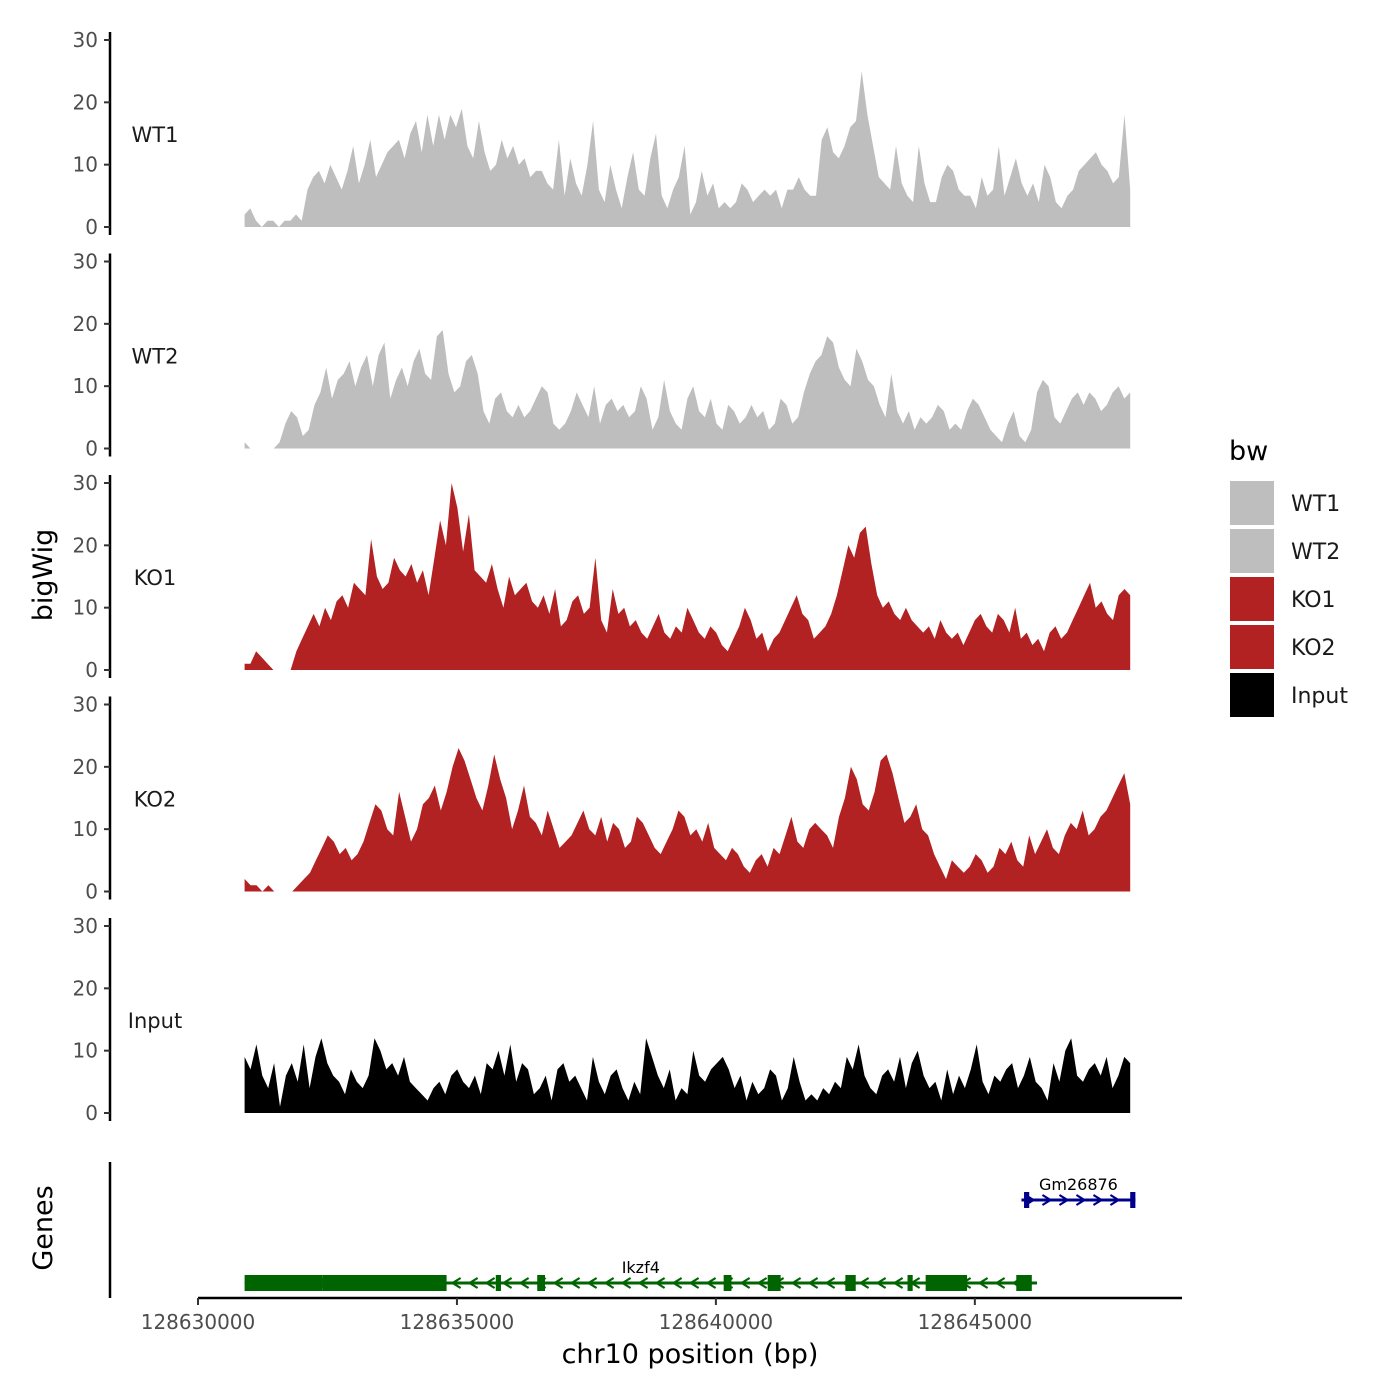 This screenshot has width=1400, height=1400. Describe the element at coordinates (1252, 503) in the screenshot. I see `legend-key-wt1` at that location.